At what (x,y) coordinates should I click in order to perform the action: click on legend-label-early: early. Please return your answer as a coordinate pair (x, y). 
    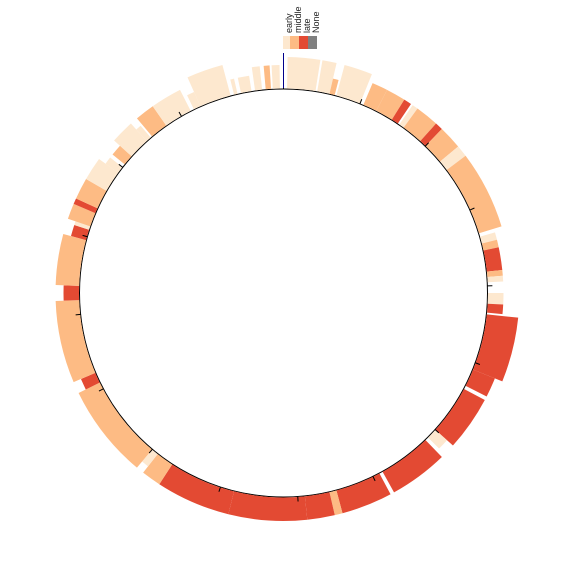
    Looking at the image, I should click on (289, 23).